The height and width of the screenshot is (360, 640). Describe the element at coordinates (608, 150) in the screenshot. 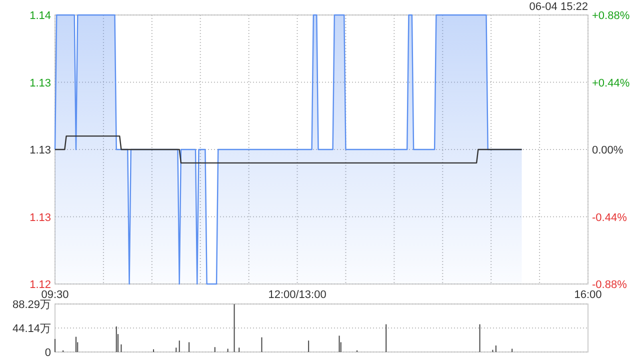

I see `y2tick: 0.00%` at that location.